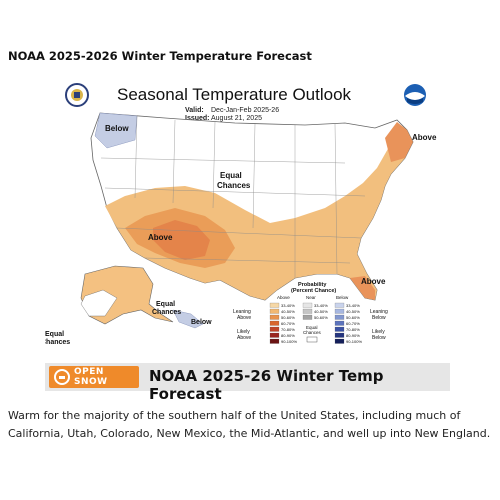 The width and height of the screenshot is (500, 500). What do you see at coordinates (353, 317) in the screenshot?
I see `legend-below-range-label: 50-60%` at bounding box center [353, 317].